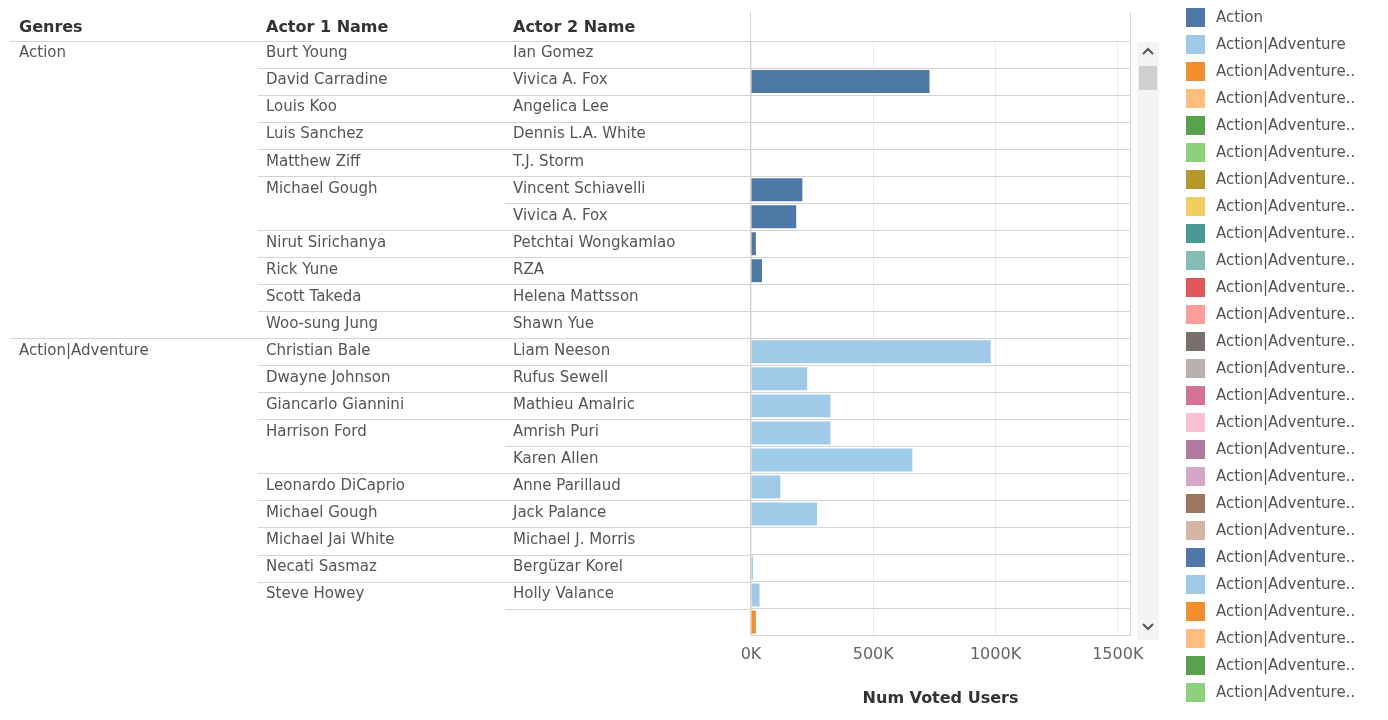 The width and height of the screenshot is (1388, 720). I want to click on y-tick-label: Holly Valance, so click(564, 592).